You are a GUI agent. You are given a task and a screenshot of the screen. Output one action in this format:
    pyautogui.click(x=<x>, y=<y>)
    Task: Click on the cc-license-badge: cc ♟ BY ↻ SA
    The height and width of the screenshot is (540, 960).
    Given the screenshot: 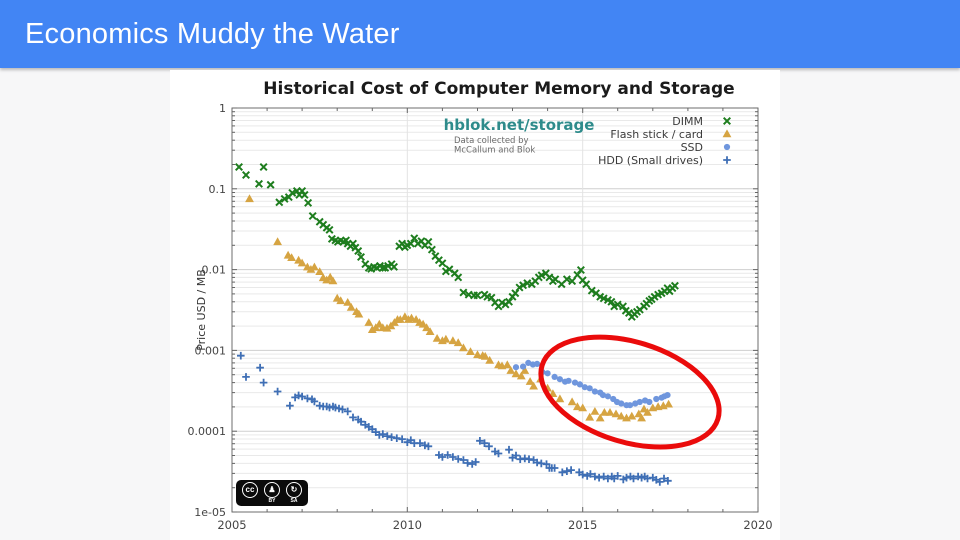 What is the action you would take?
    pyautogui.click(x=272, y=493)
    